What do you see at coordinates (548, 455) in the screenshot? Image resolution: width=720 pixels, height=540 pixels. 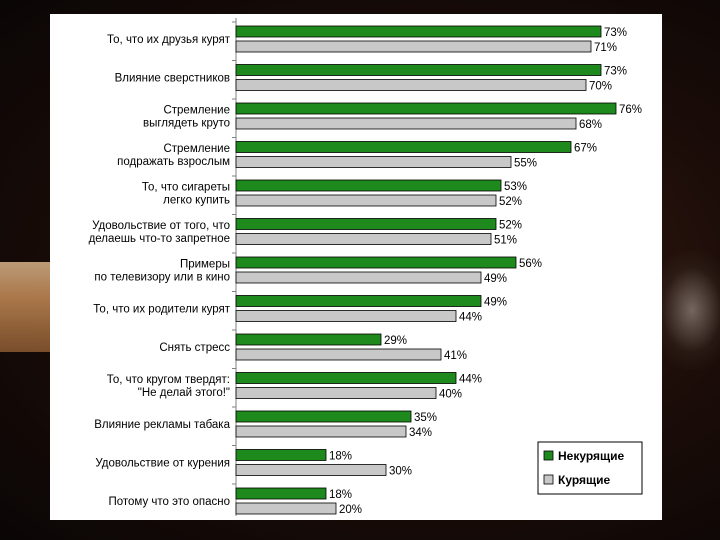 I see `legend-swatch-nonsmokers` at bounding box center [548, 455].